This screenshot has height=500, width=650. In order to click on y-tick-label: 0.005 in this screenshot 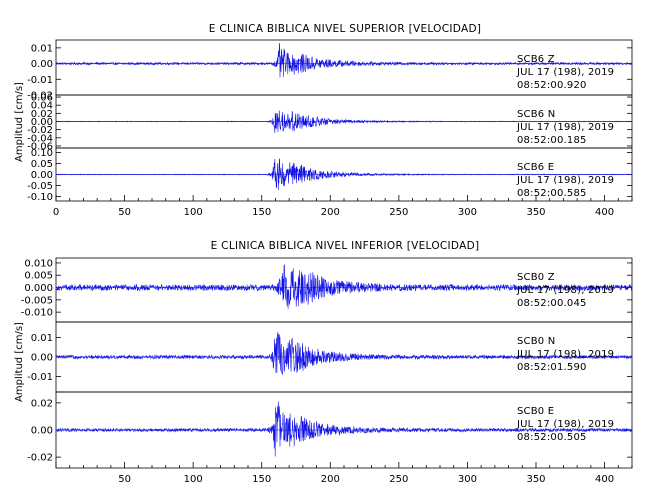, I will do `click(38, 276)`.